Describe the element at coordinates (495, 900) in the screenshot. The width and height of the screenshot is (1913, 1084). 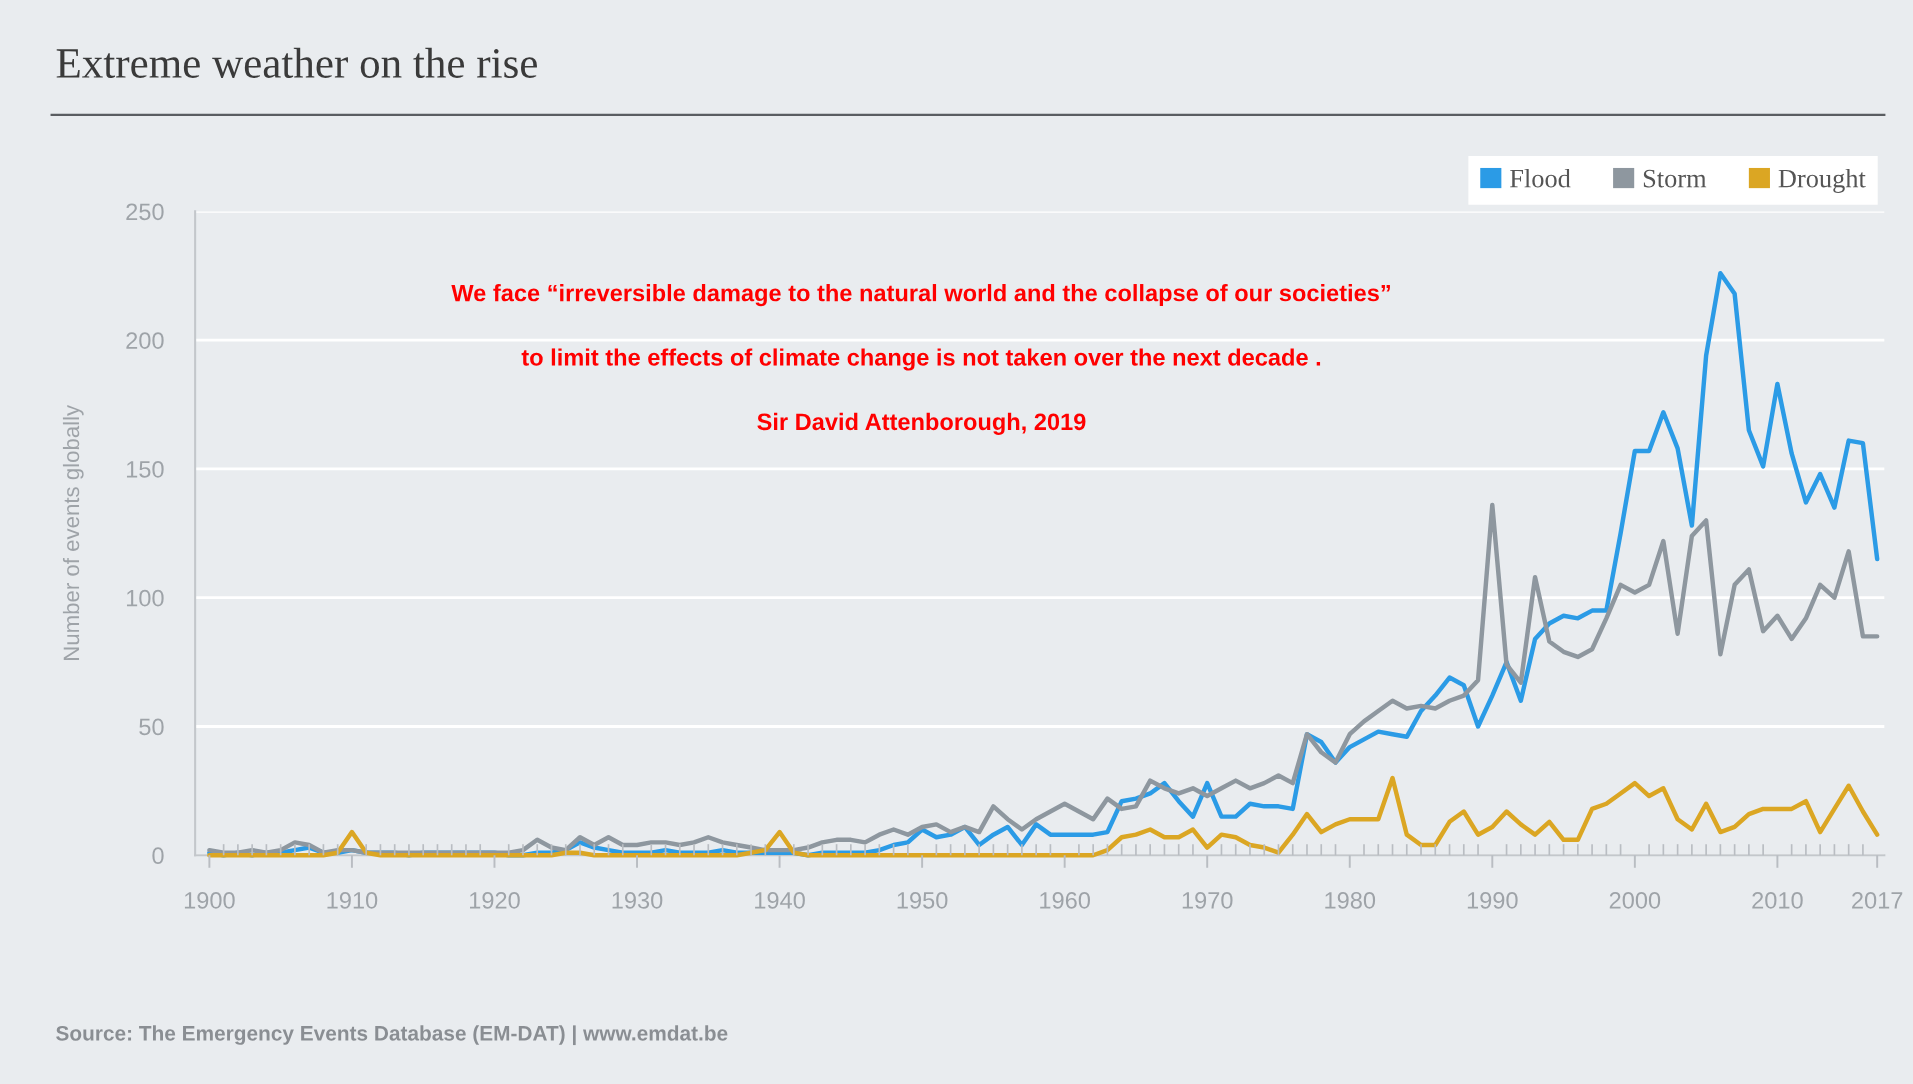
I see `x-tick-label: 1920` at that location.